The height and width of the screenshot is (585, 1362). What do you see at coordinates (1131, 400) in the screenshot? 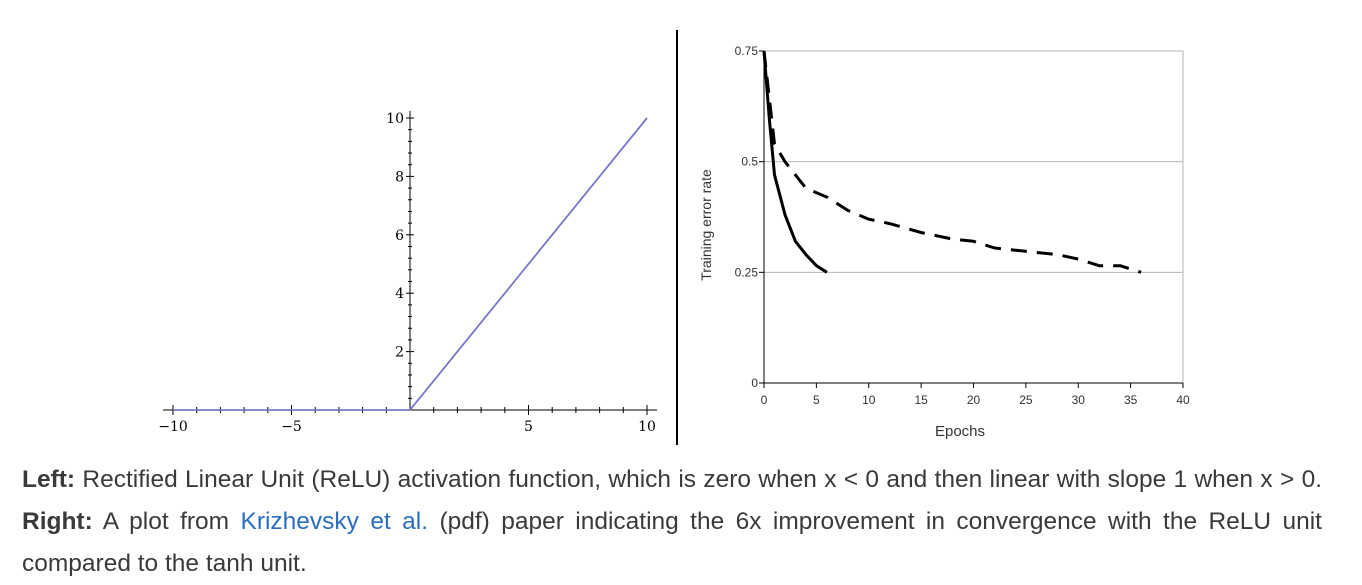
I see `x-tick-label: 35` at bounding box center [1131, 400].